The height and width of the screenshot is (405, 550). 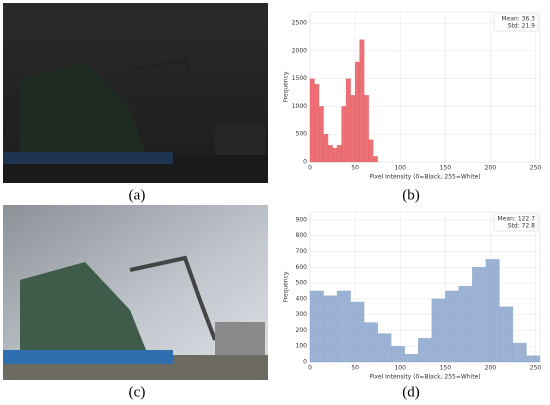 What do you see at coordinates (299, 23) in the screenshot?
I see `y-tick-label: 2500` at bounding box center [299, 23].